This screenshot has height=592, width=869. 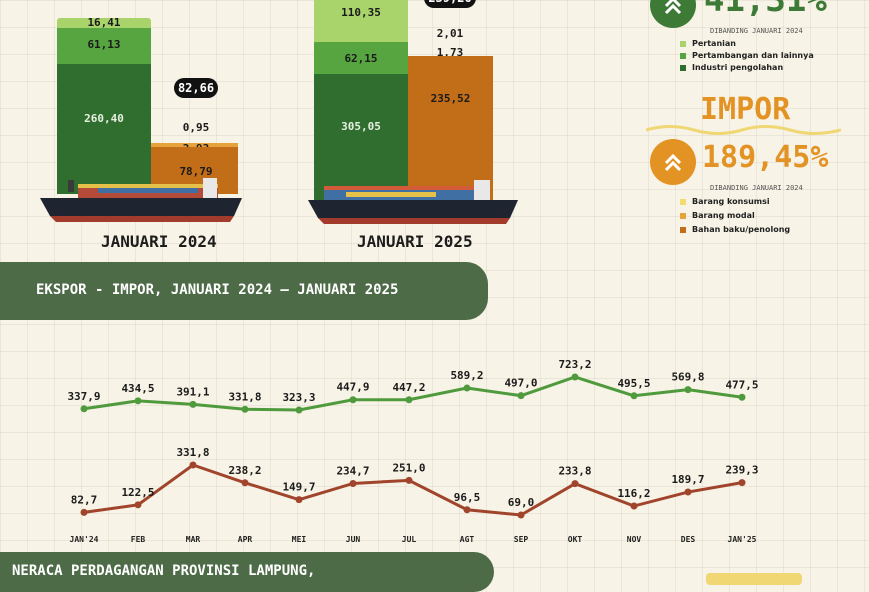 What do you see at coordinates (634, 539) in the screenshot?
I see `x-tick-label: NOV` at bounding box center [634, 539].